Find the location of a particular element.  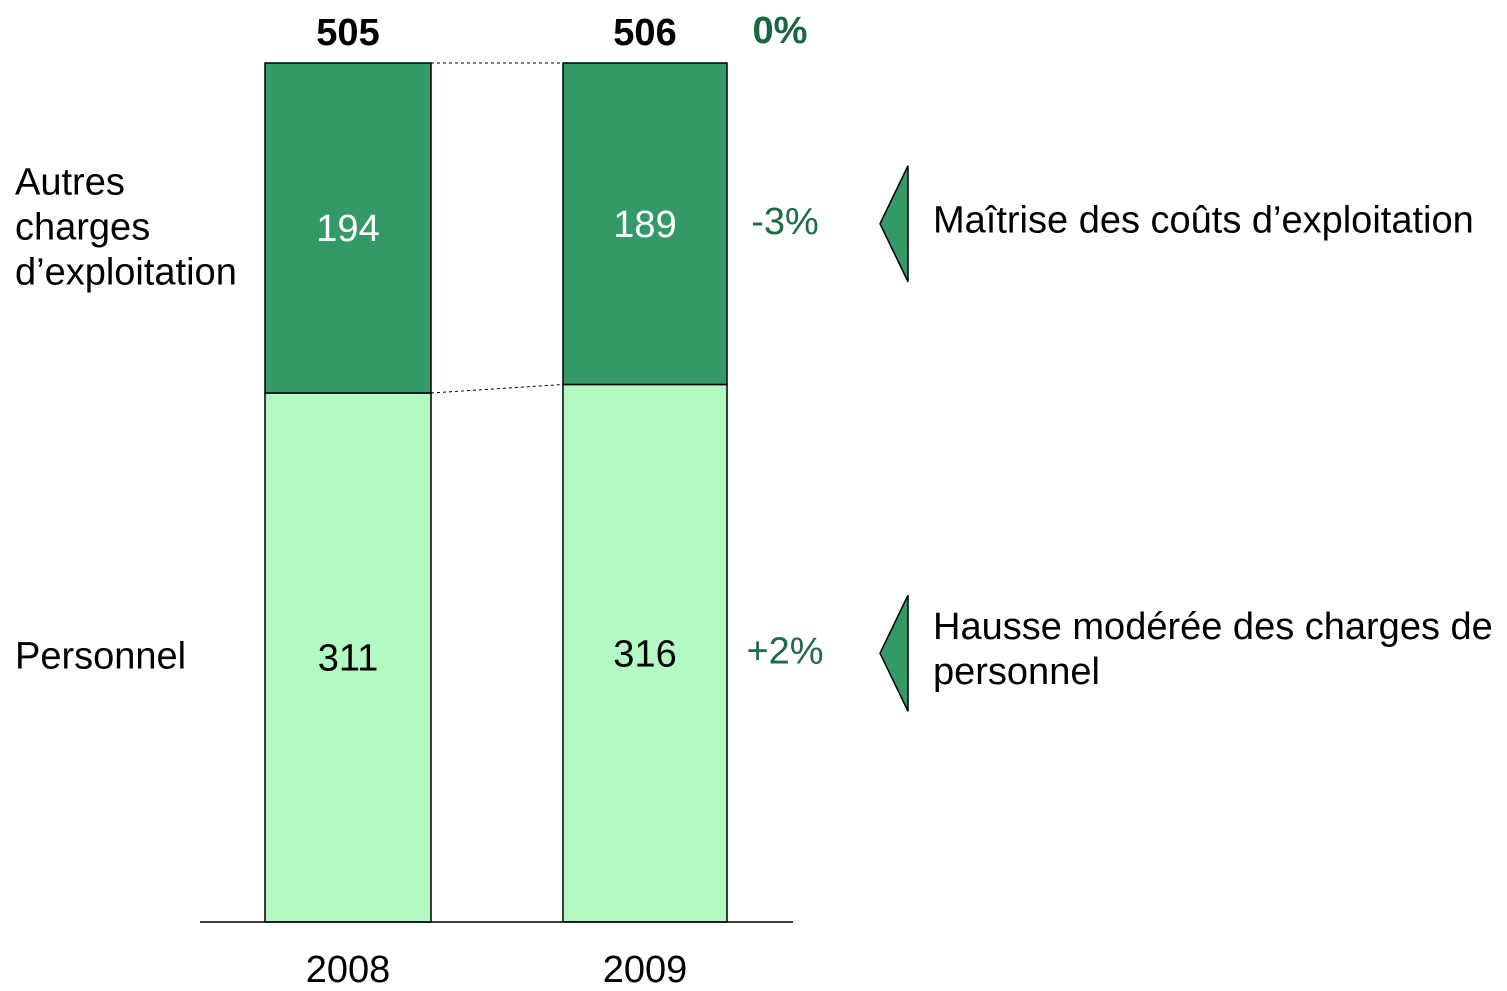

value-label: 316 is located at coordinates (644, 654).